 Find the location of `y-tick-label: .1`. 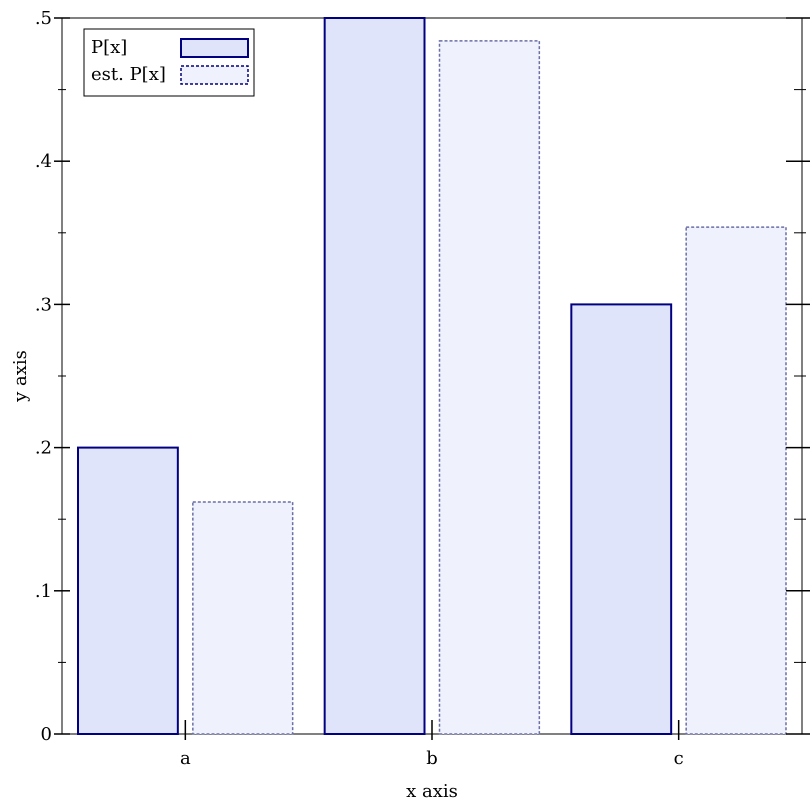

y-tick-label: .1 is located at coordinates (43, 591).